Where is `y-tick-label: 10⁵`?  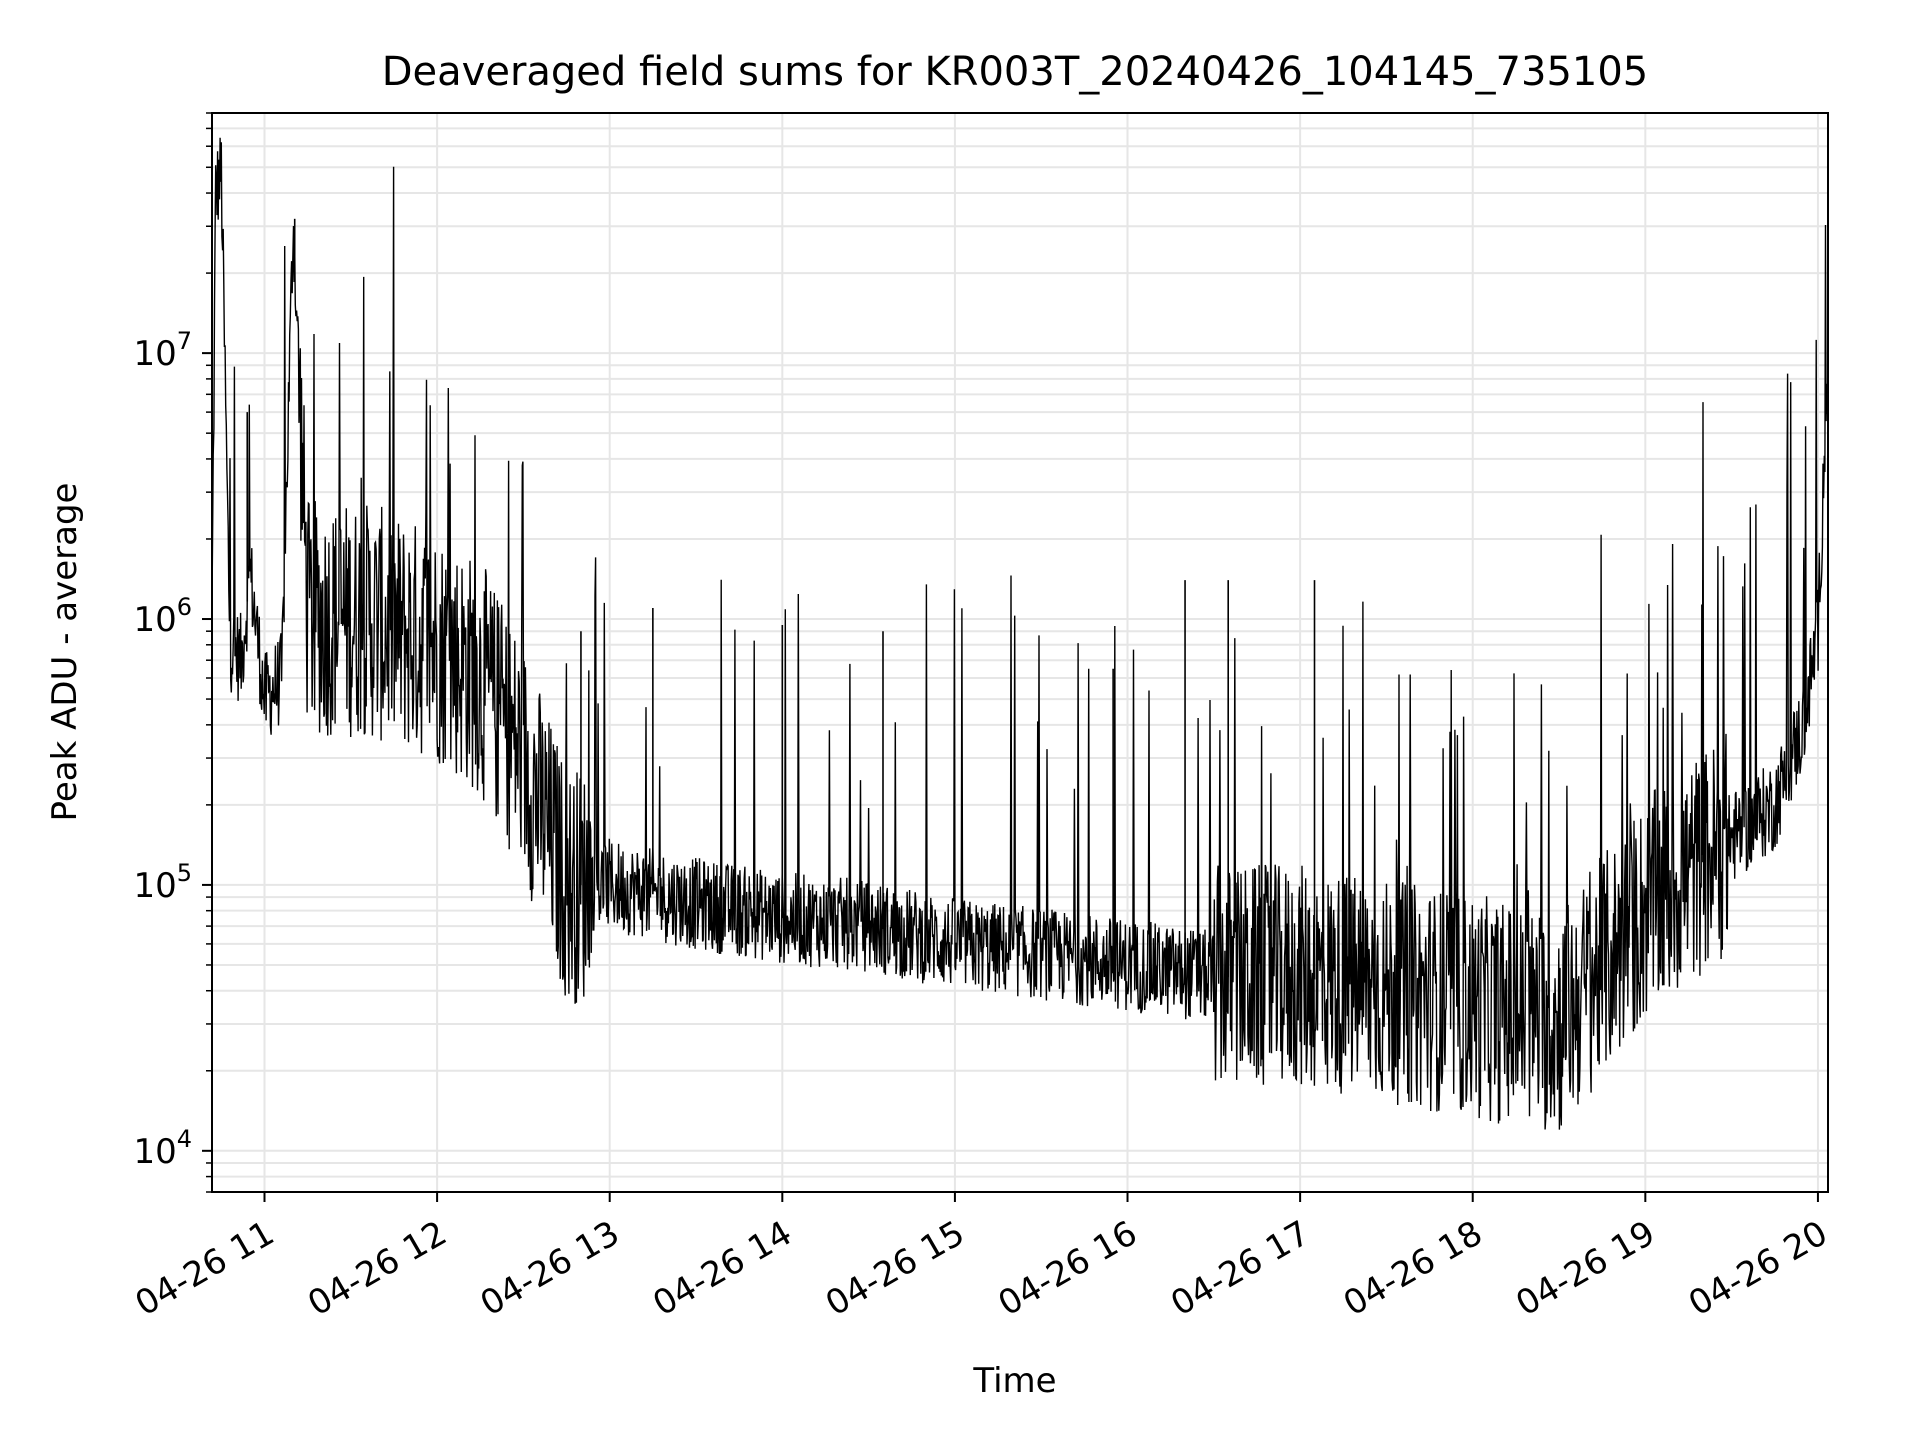 y-tick-label: 10⁵ is located at coordinates (162, 882).